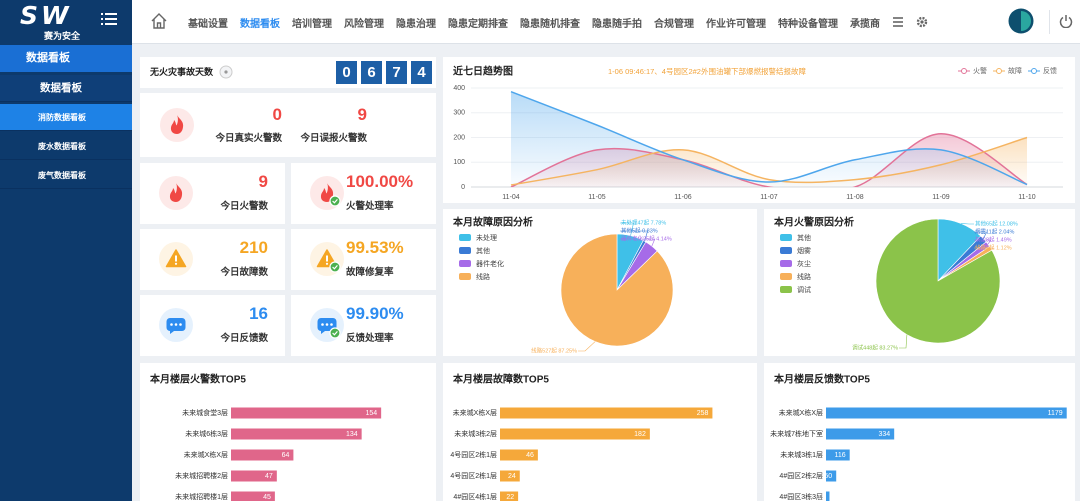 The height and width of the screenshot is (501, 1080). What do you see at coordinates (208, 24) in the screenshot?
I see `nav-item: 基础设置` at bounding box center [208, 24].